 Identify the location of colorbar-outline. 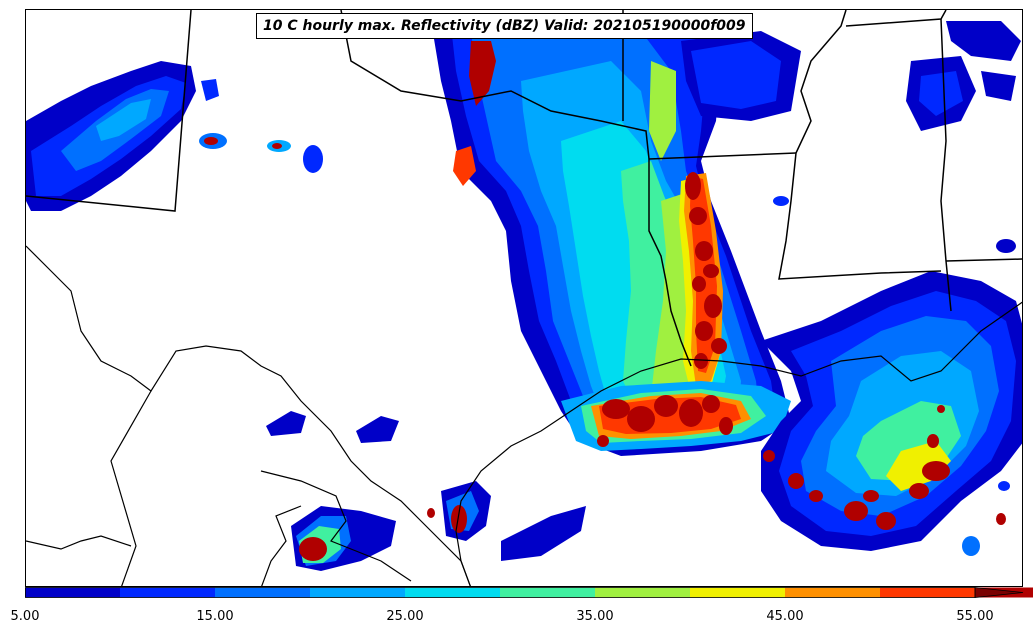
(500, 592).